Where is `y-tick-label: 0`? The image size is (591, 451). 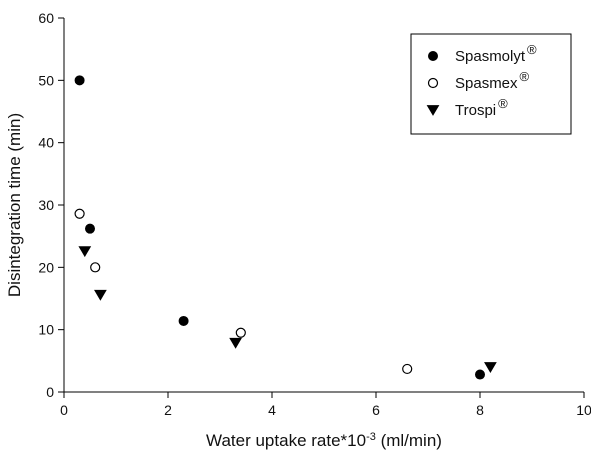
y-tick-label: 0 is located at coordinates (50, 392).